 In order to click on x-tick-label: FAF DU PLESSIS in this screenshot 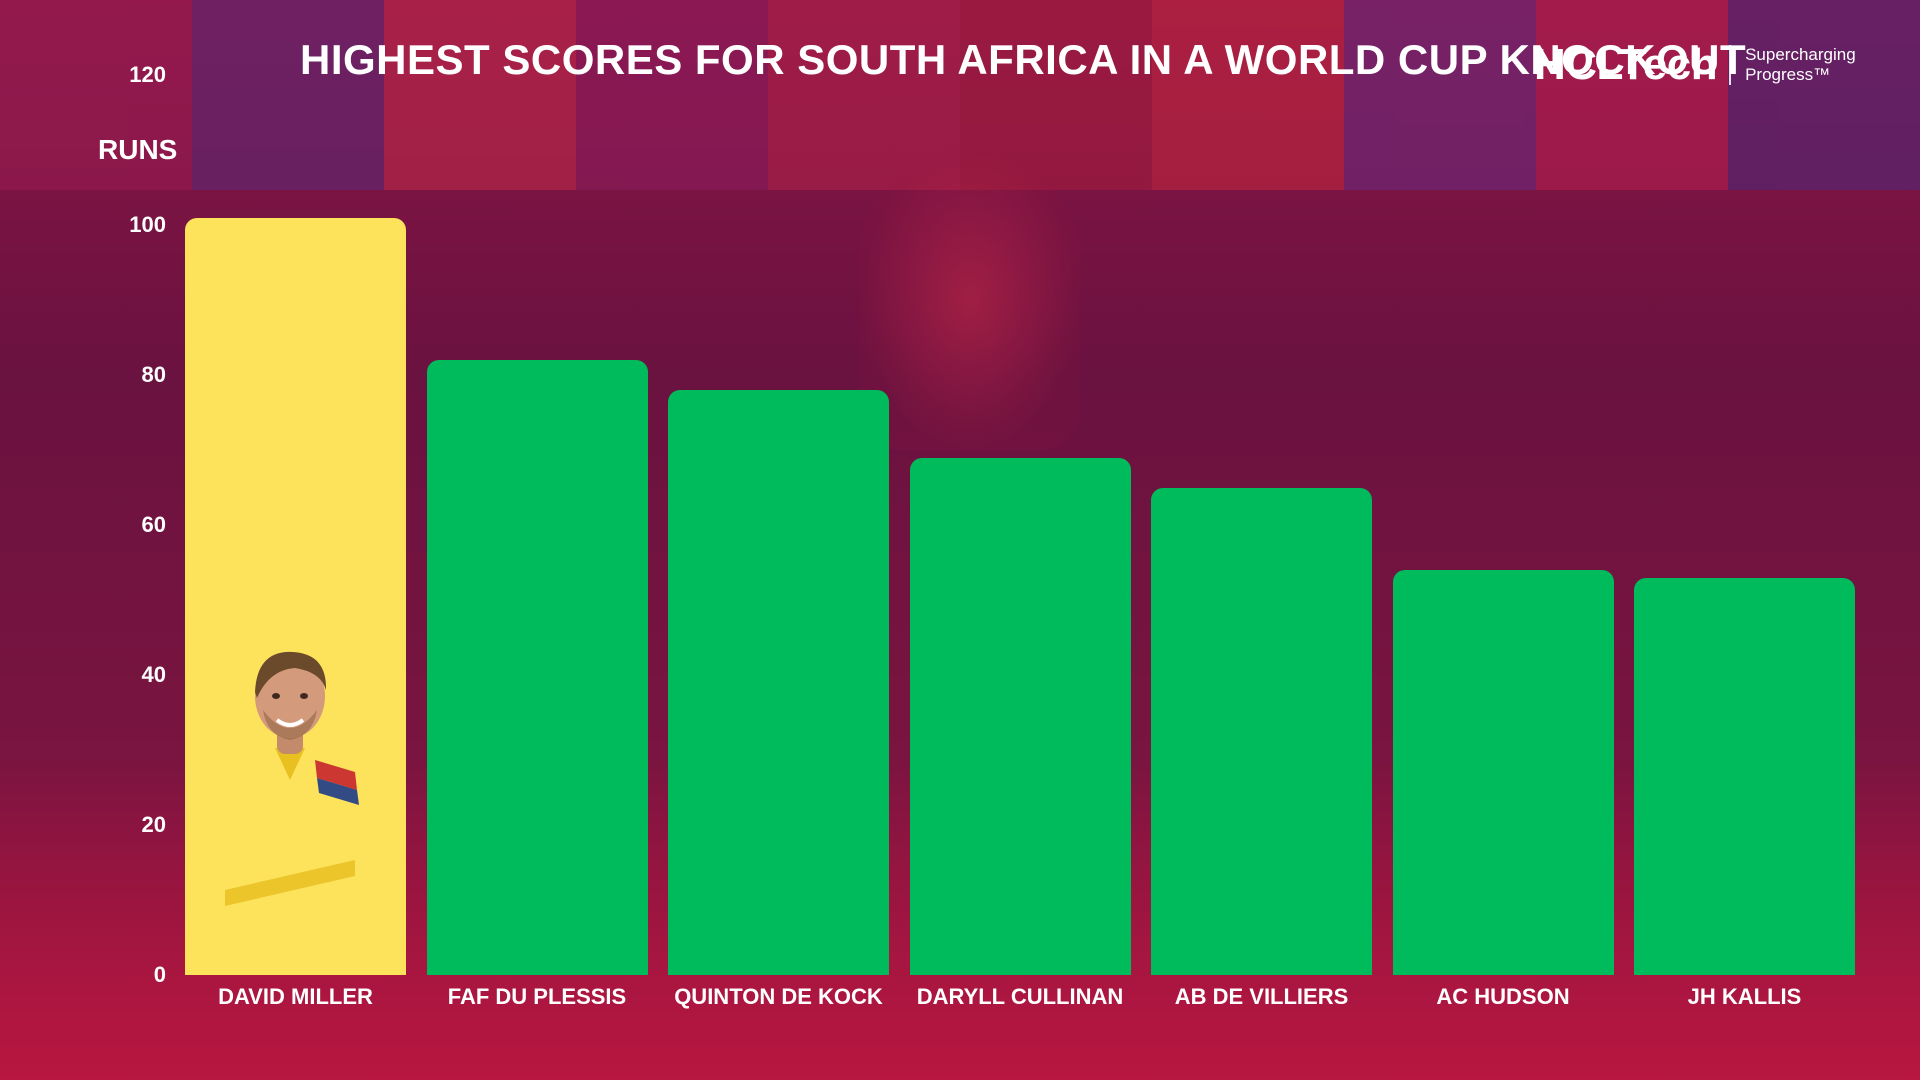, I will do `click(537, 996)`.